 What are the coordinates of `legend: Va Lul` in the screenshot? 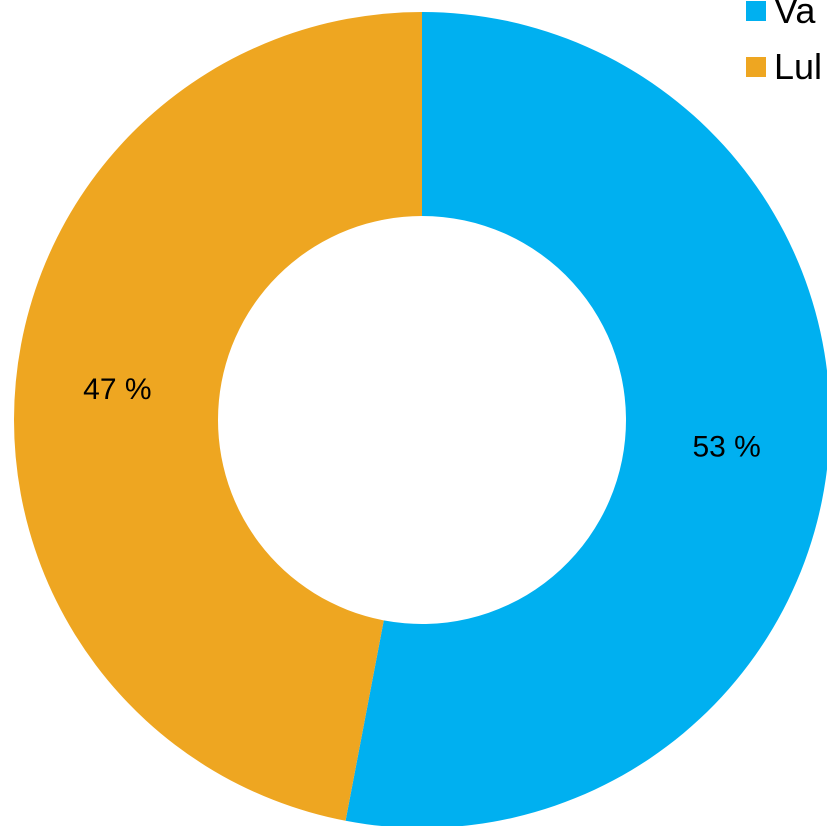 It's located at (784, 49).